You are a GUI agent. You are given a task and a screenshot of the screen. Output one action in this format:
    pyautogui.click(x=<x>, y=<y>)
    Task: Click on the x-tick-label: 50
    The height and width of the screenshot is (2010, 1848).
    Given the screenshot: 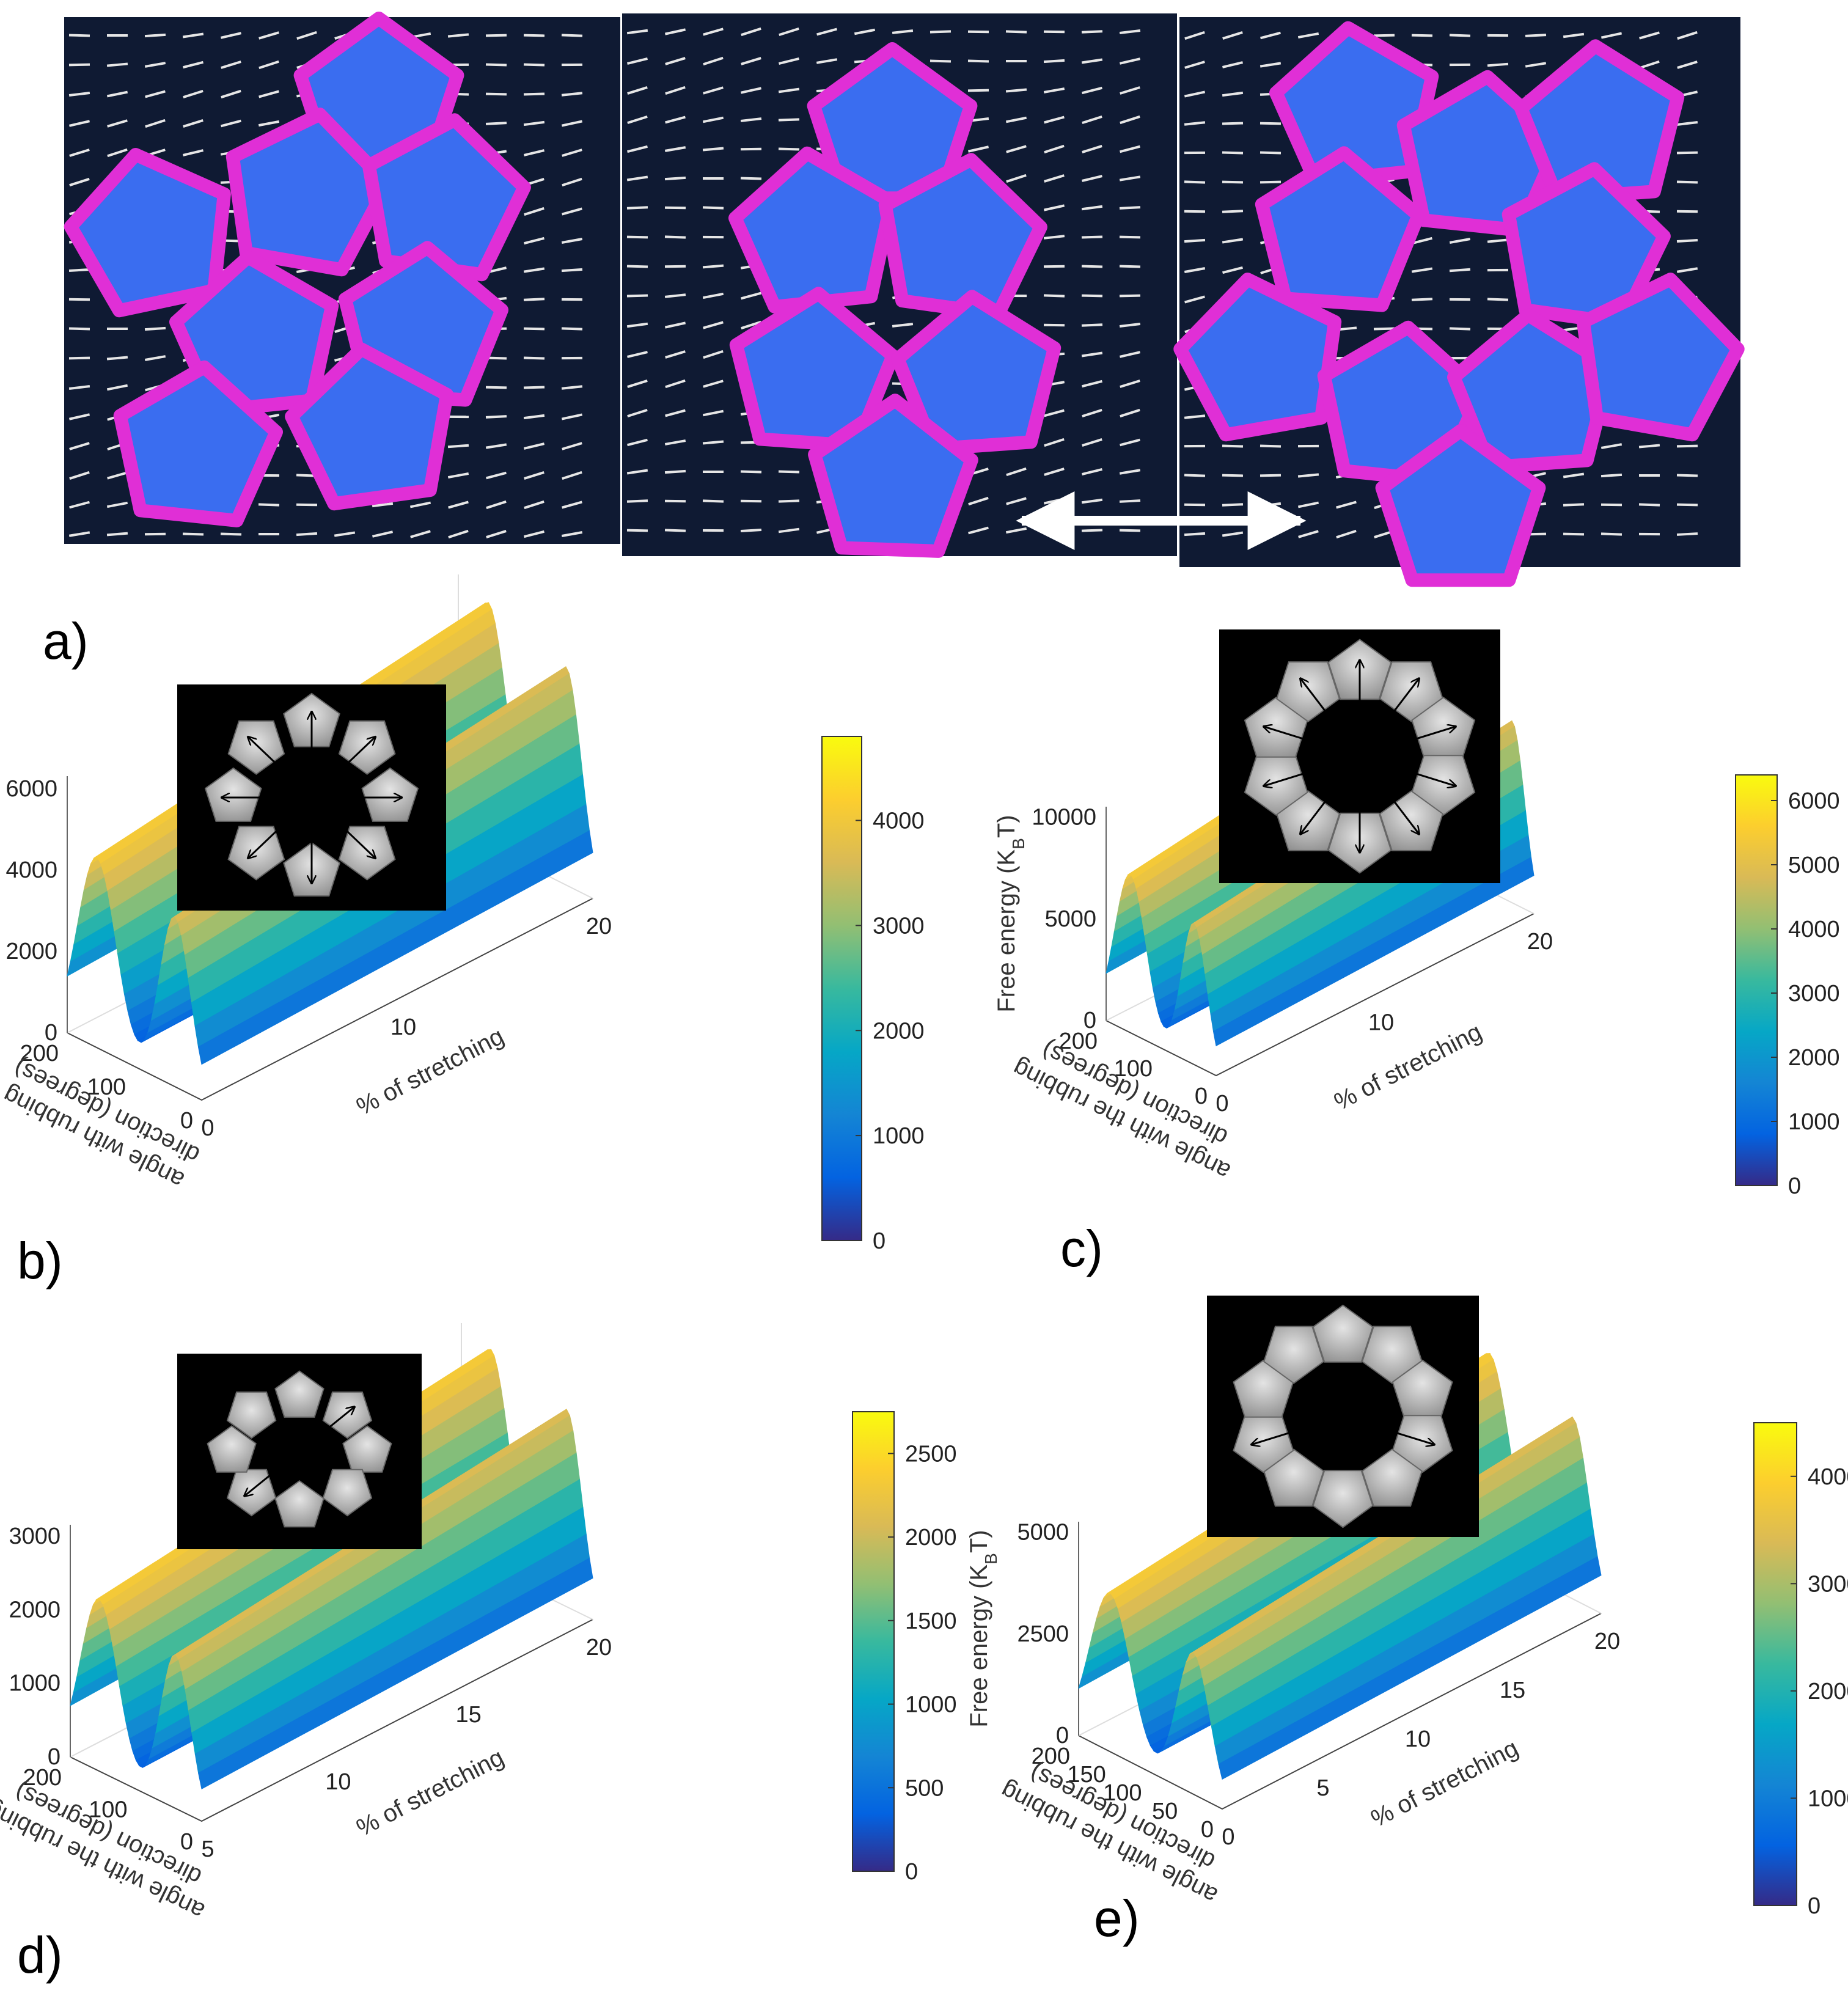 What is the action you would take?
    pyautogui.click(x=1165, y=1811)
    